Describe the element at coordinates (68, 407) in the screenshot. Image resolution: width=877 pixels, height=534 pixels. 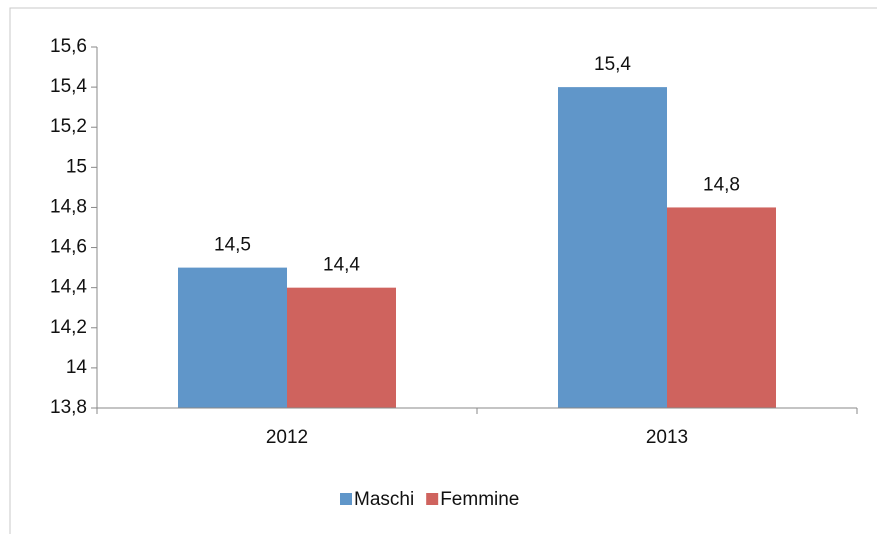
I see `y-tick-label: 13,8` at that location.